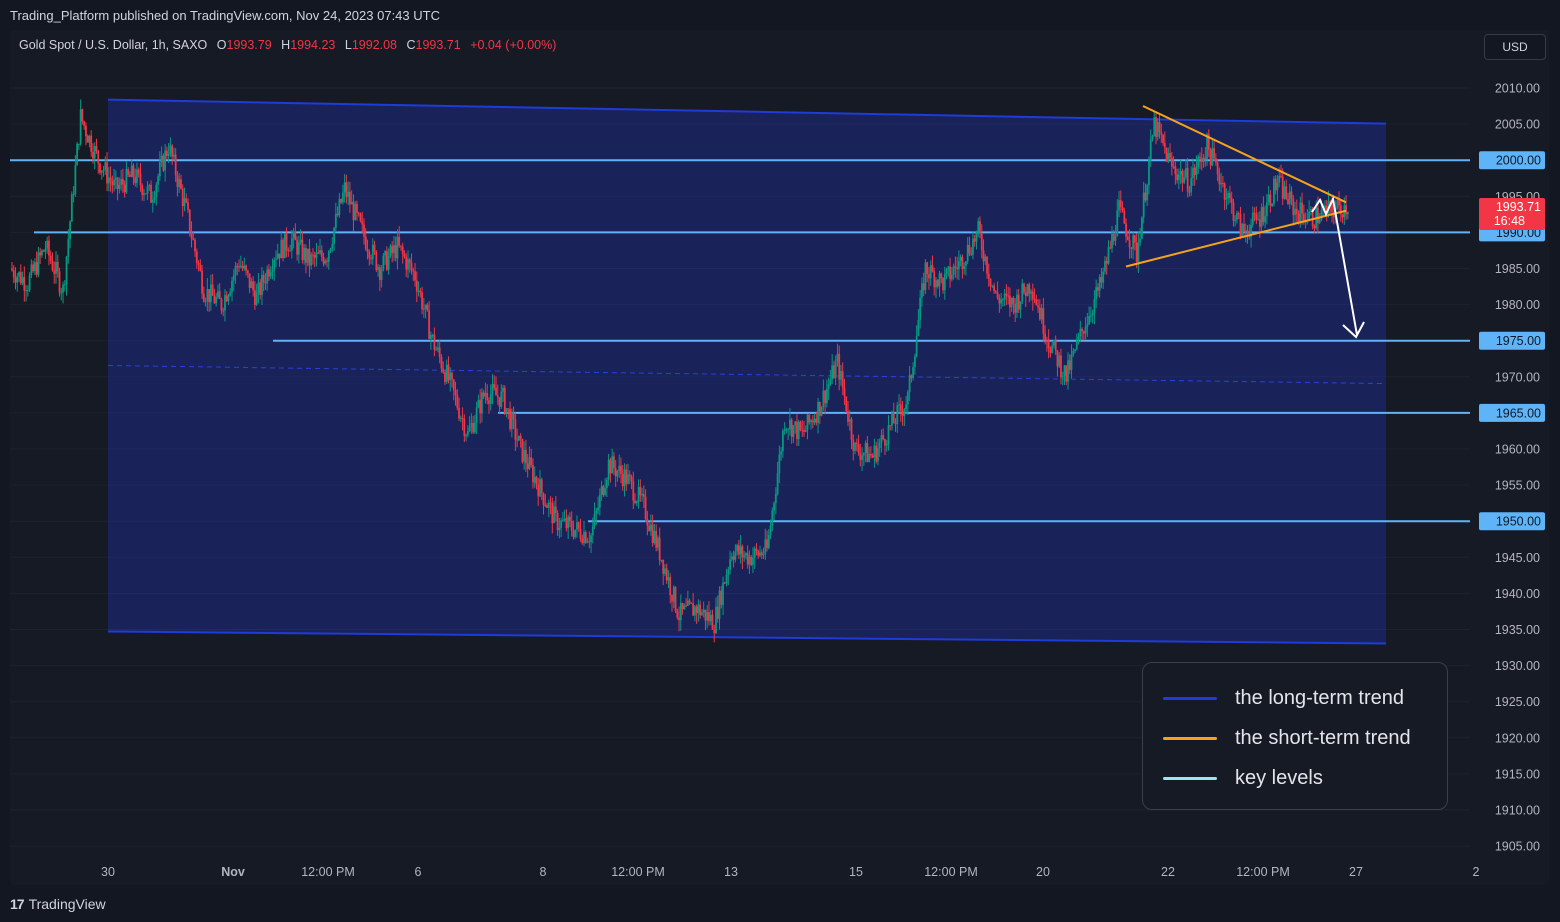  Describe the element at coordinates (58, 904) in the screenshot. I see `tradingview-brand: 17 TradingView` at that location.